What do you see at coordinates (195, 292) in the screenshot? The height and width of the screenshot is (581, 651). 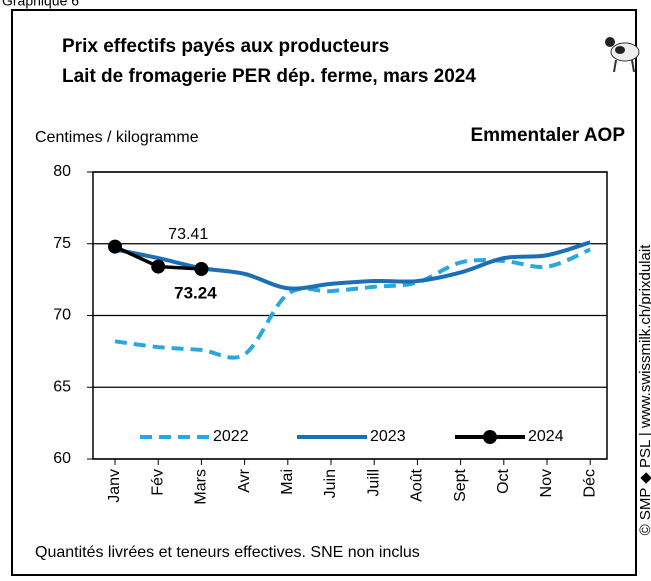 I see `data-label: 73.24` at bounding box center [195, 292].